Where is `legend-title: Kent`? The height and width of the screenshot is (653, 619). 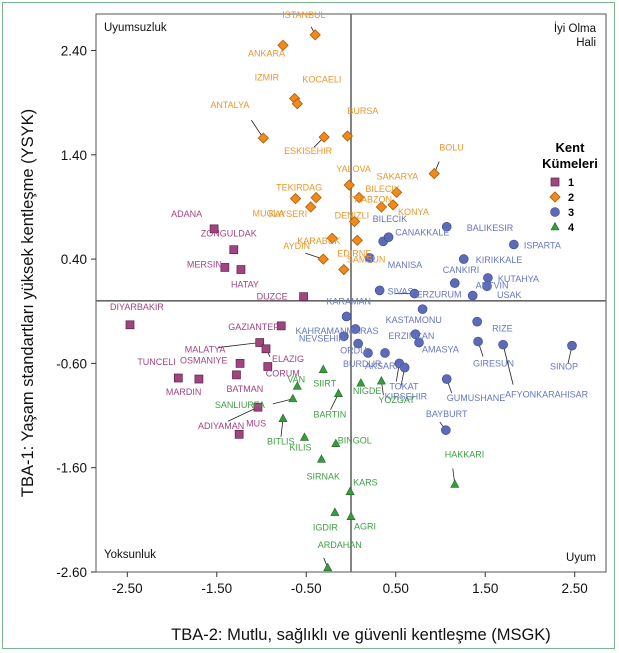 legend-title: Kent is located at coordinates (571, 147).